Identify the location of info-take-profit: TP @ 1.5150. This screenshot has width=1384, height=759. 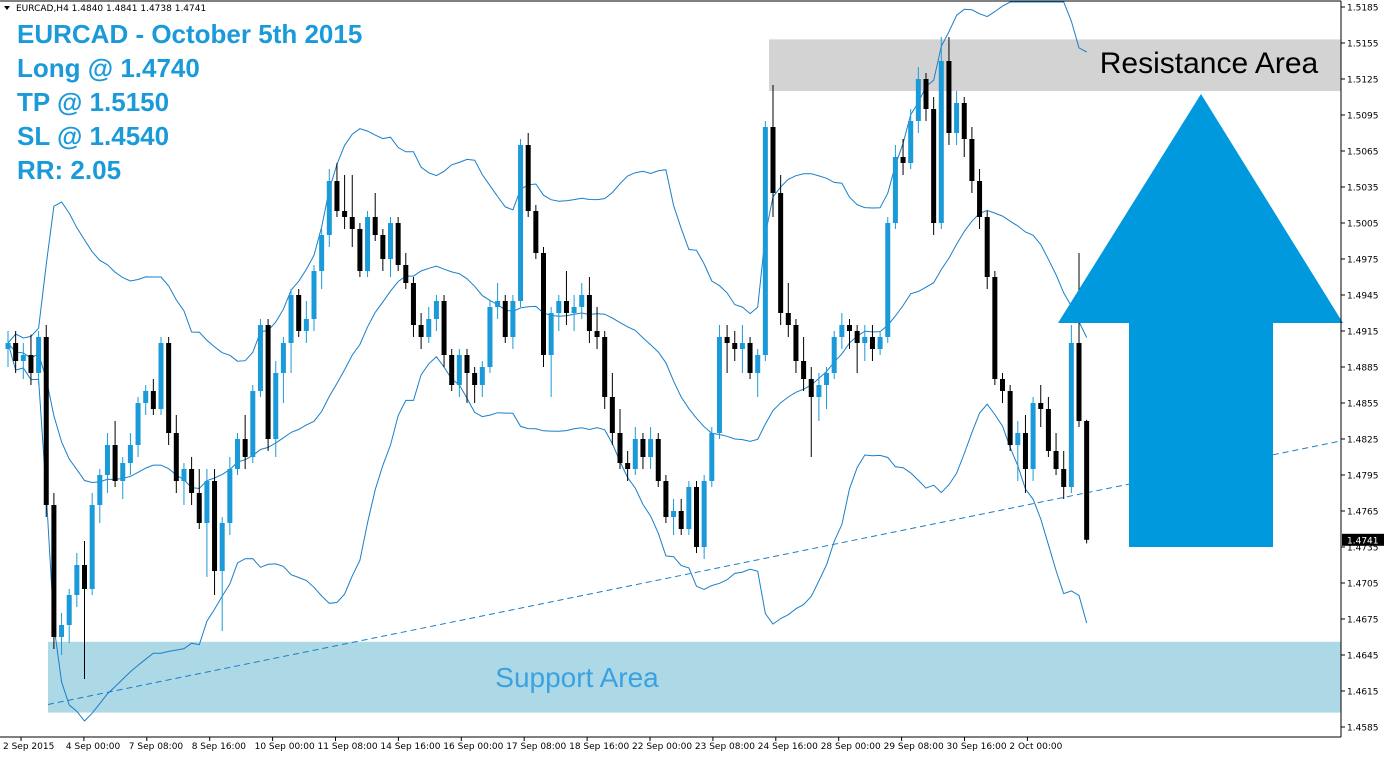
(93, 102).